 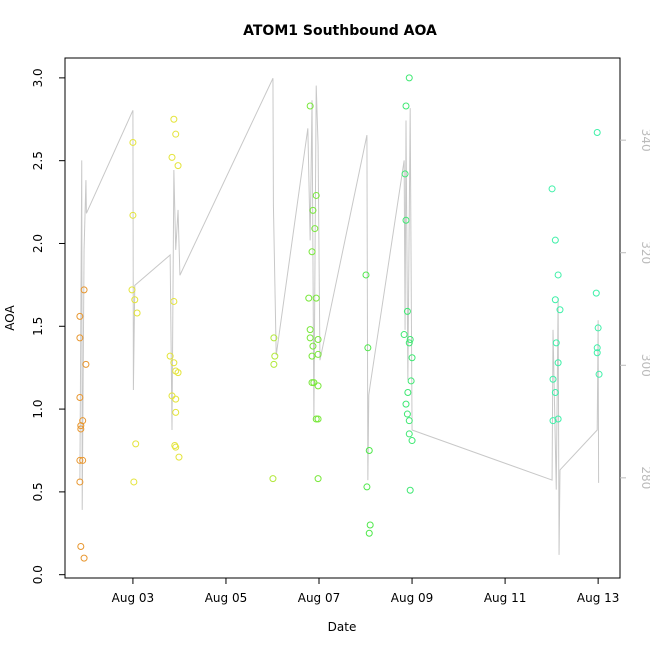 I want to click on x-tick-label: Aug 07, so click(x=319, y=598).